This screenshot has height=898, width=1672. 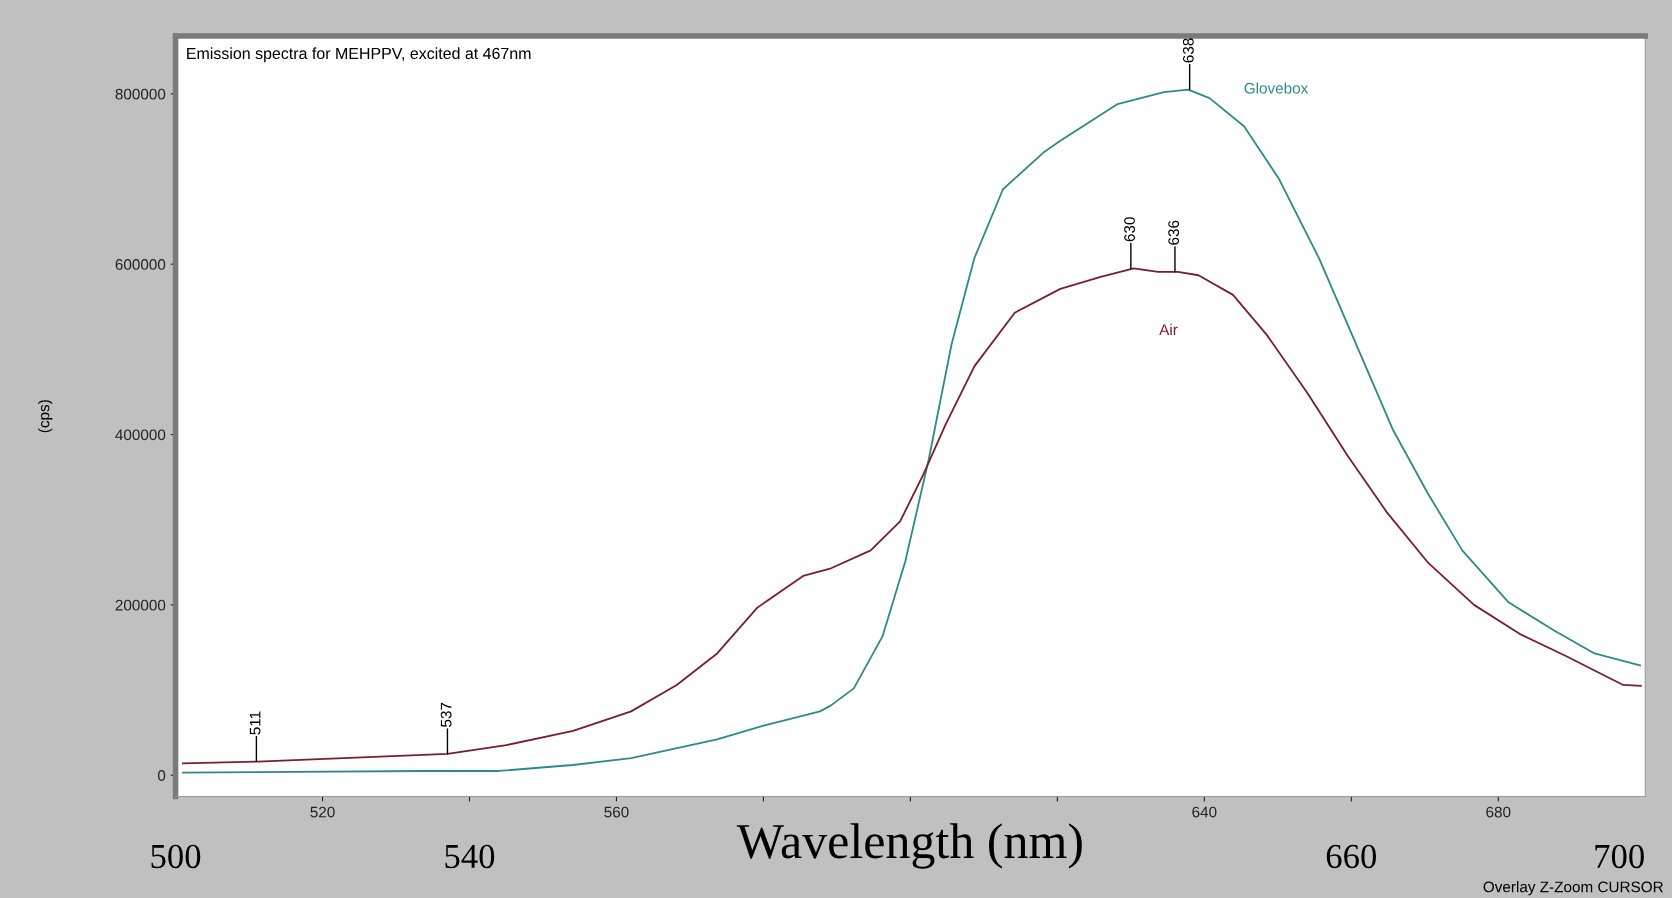 What do you see at coordinates (255, 723) in the screenshot?
I see `annotation: 511` at bounding box center [255, 723].